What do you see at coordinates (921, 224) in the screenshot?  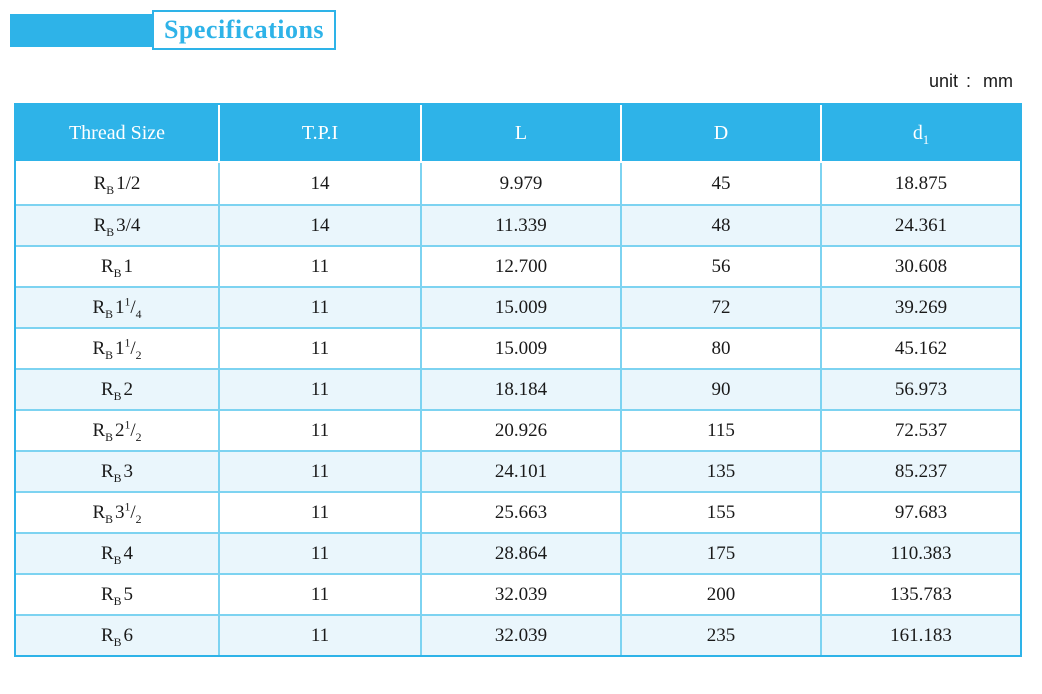 I see `d1-cell: 24.361` at bounding box center [921, 224].